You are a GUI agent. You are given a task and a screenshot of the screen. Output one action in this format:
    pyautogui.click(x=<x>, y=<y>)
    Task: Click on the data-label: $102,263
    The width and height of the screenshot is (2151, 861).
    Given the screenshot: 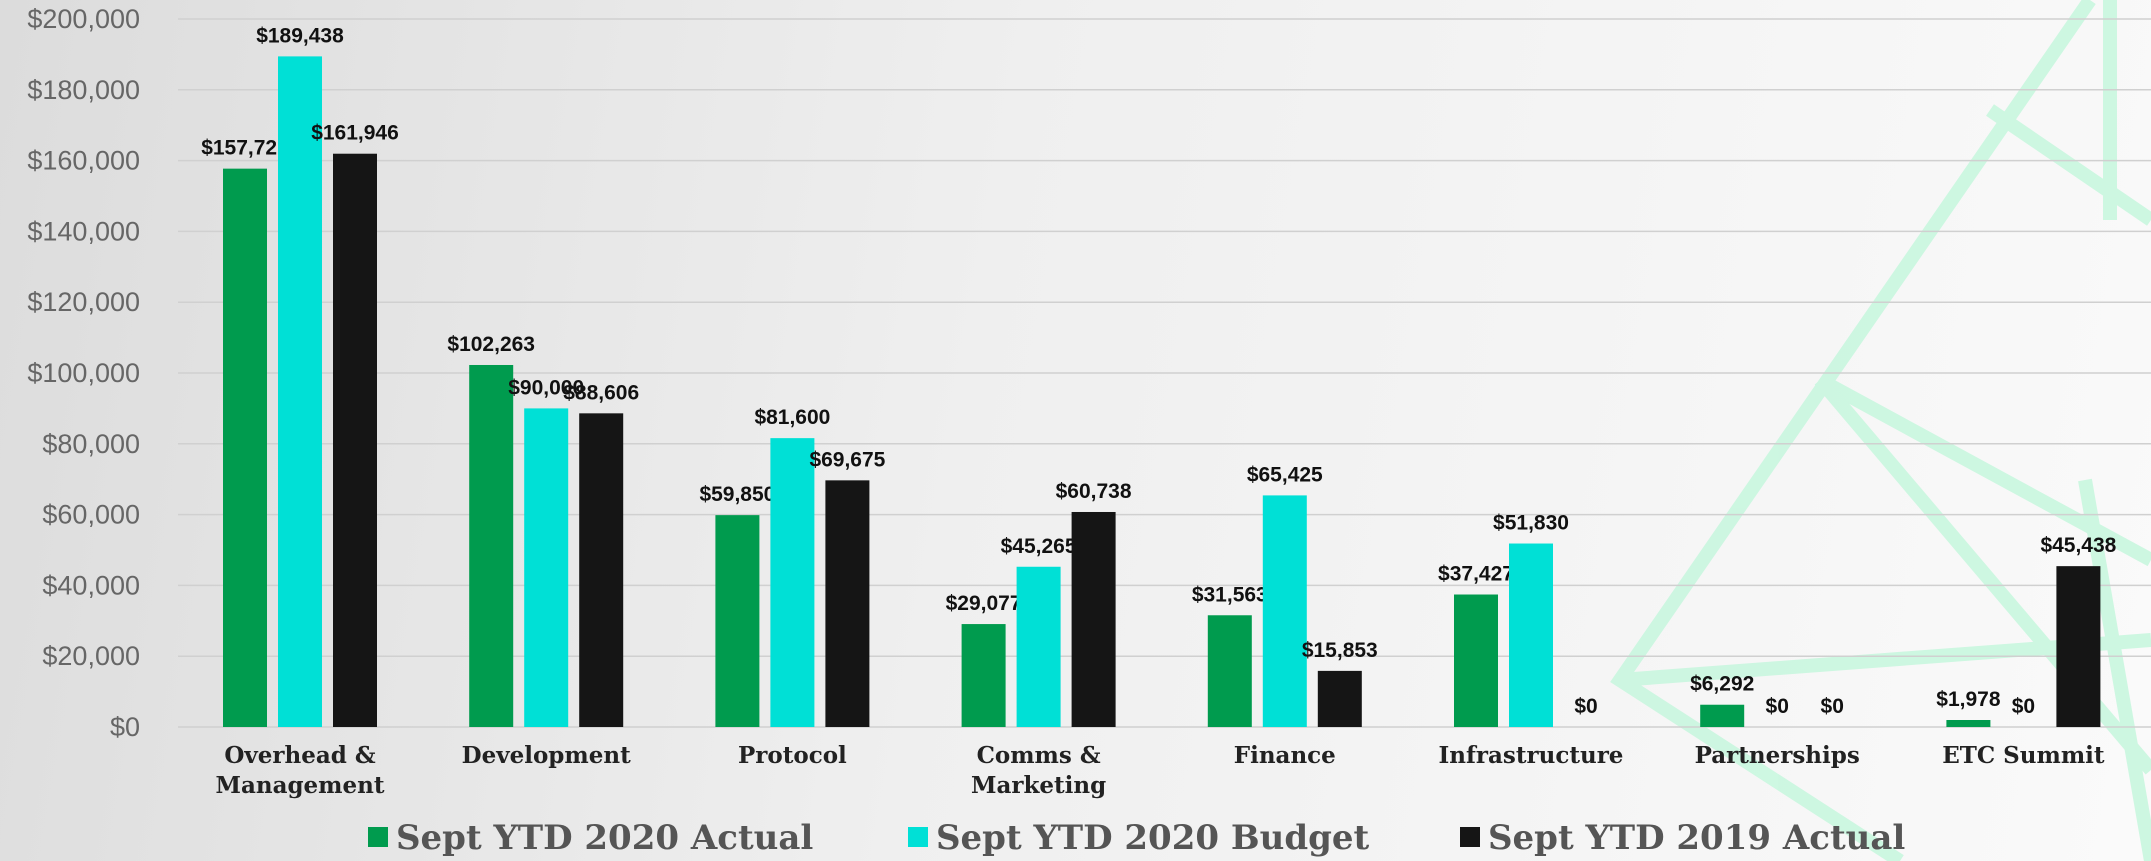 What is the action you would take?
    pyautogui.click(x=491, y=344)
    